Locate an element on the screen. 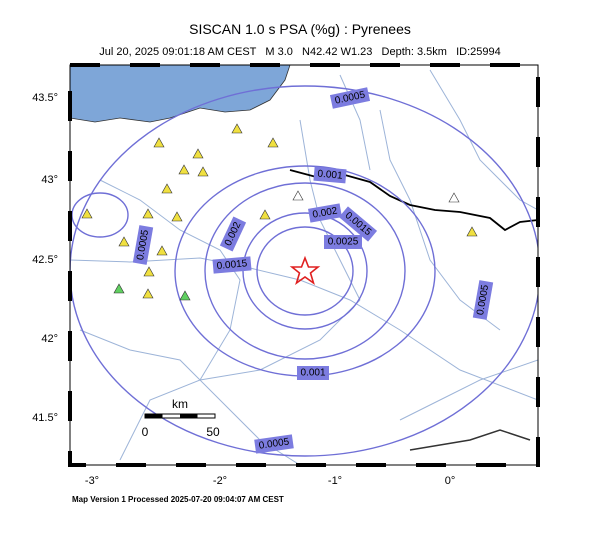  lon-label: -1° is located at coordinates (335, 481).